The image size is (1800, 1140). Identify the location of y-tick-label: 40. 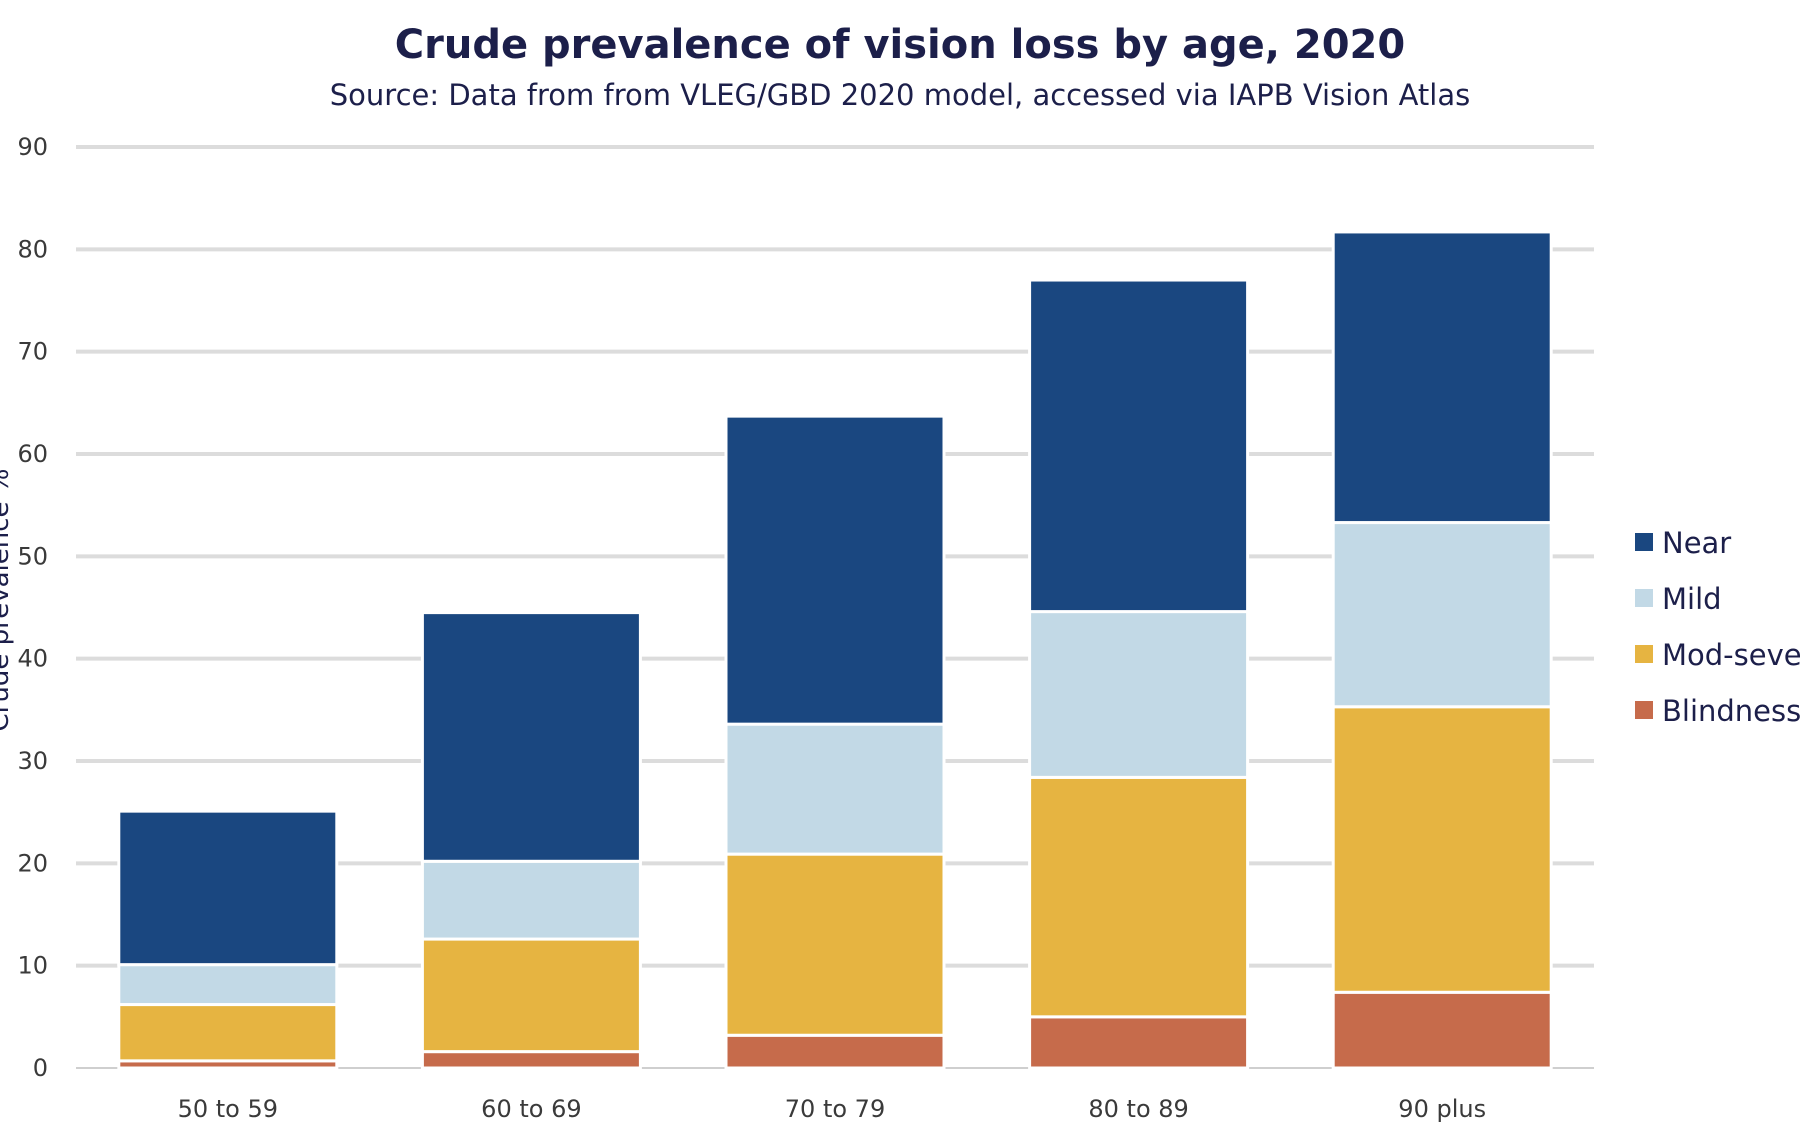
(32, 659).